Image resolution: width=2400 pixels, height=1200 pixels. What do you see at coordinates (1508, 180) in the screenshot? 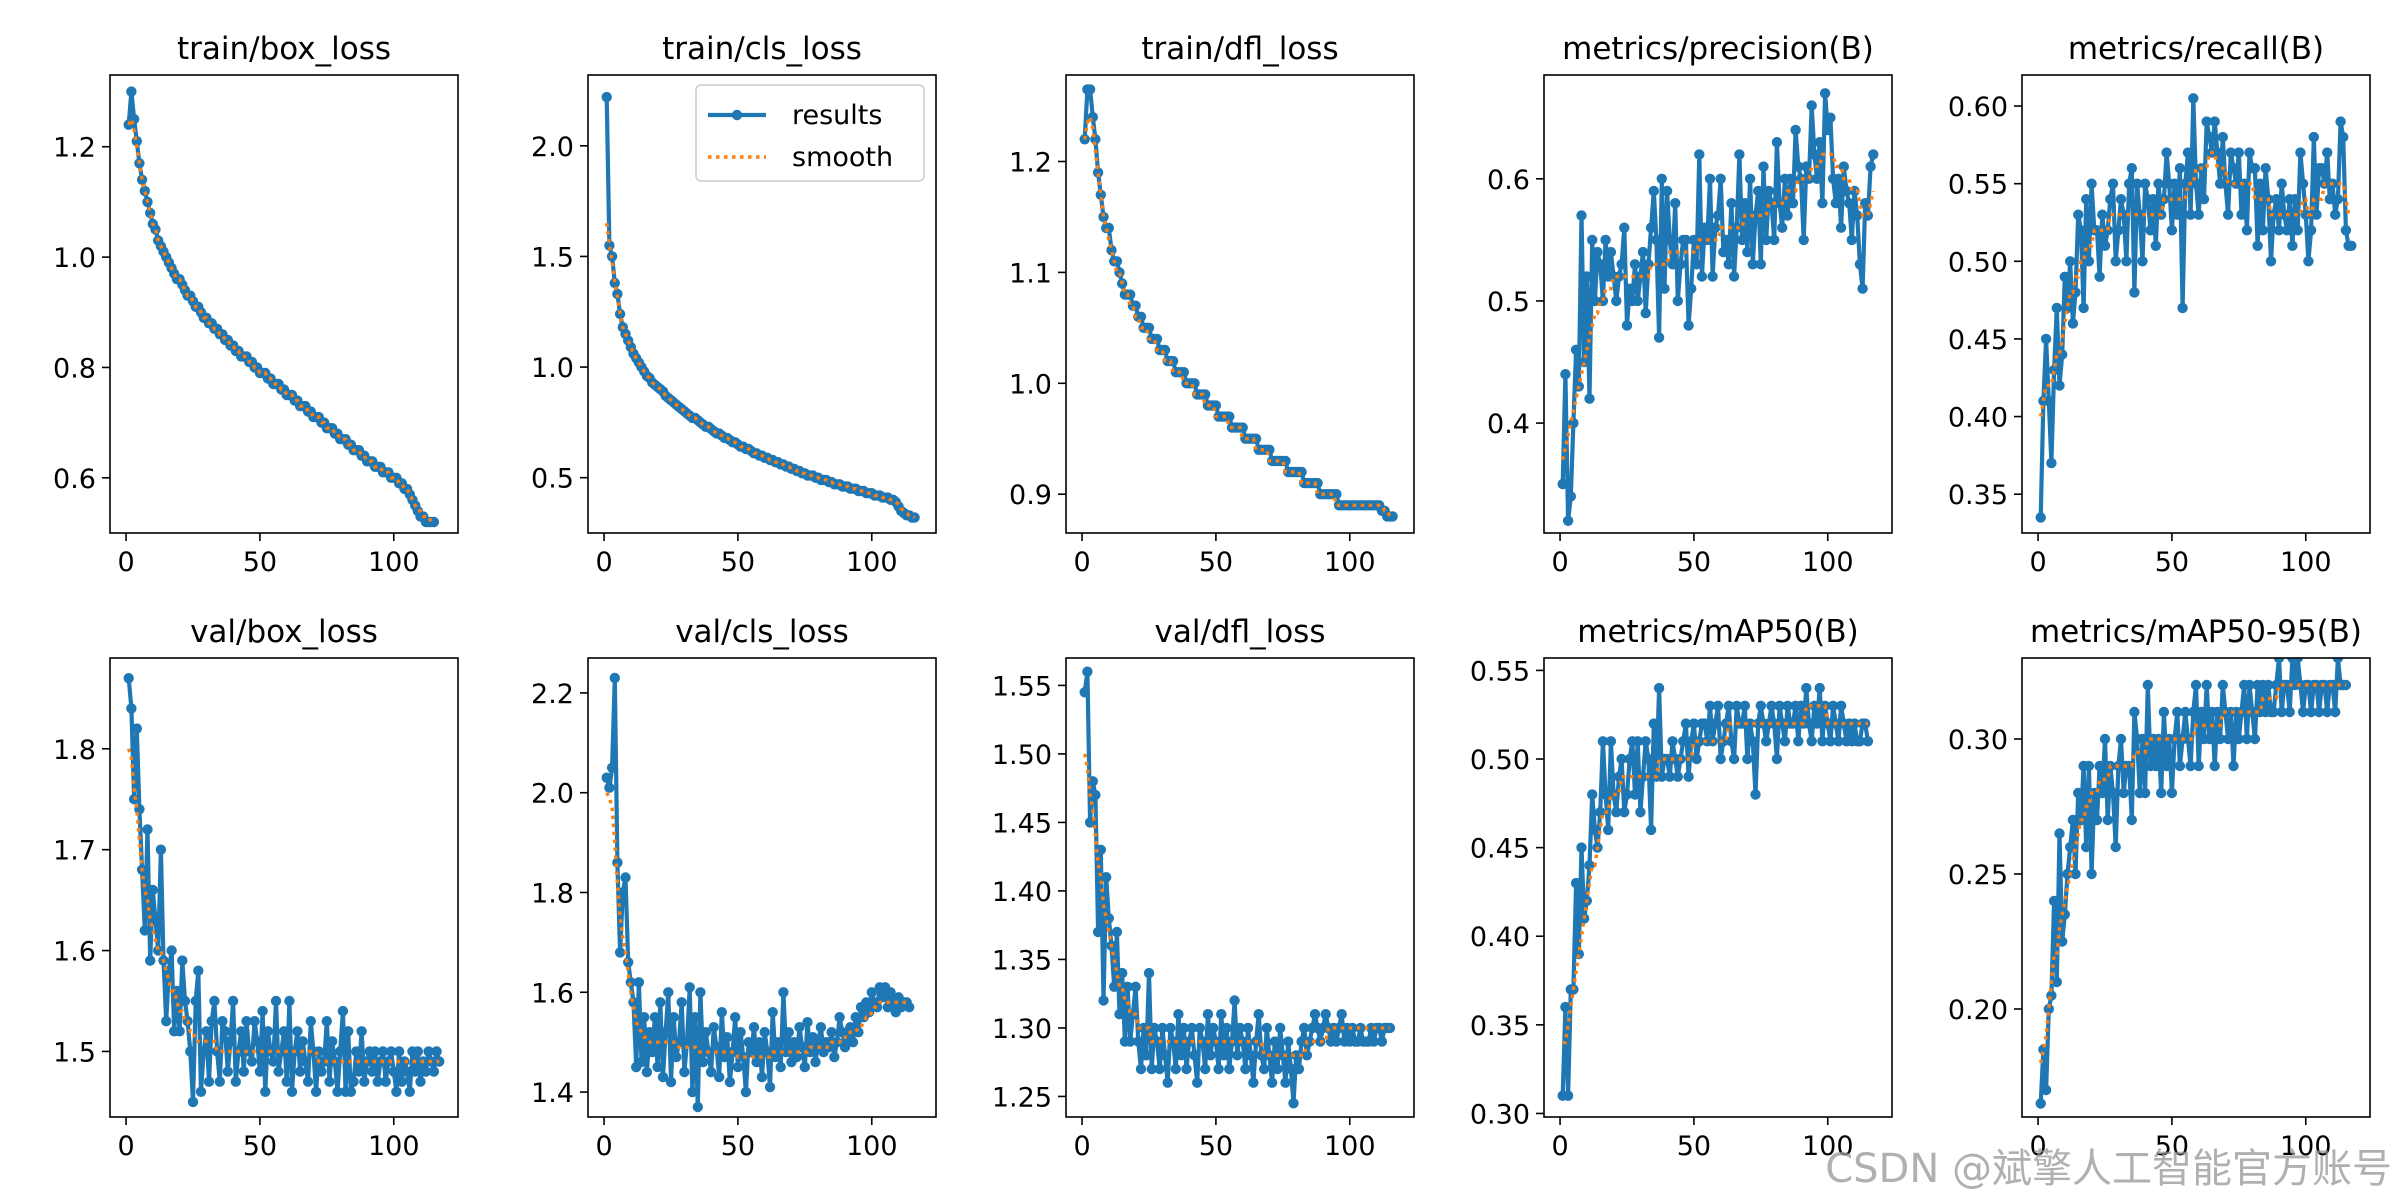
I see `y-tick-label: 0.6` at bounding box center [1508, 180].